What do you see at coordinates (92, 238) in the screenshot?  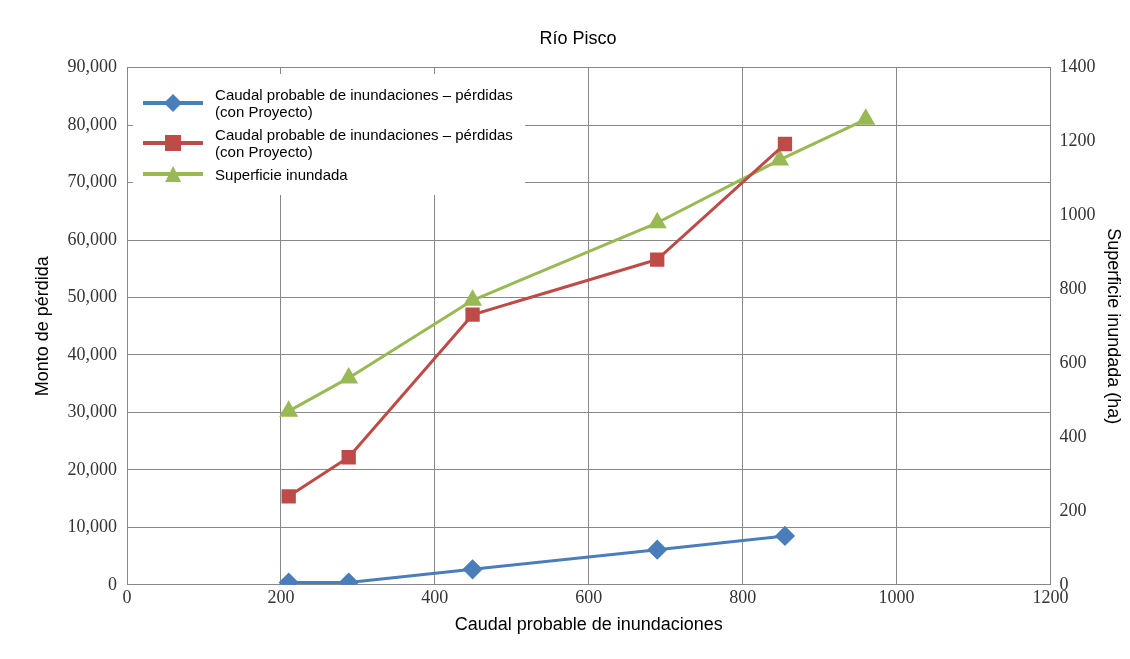 I see `y-tick-label: 60,000` at bounding box center [92, 238].